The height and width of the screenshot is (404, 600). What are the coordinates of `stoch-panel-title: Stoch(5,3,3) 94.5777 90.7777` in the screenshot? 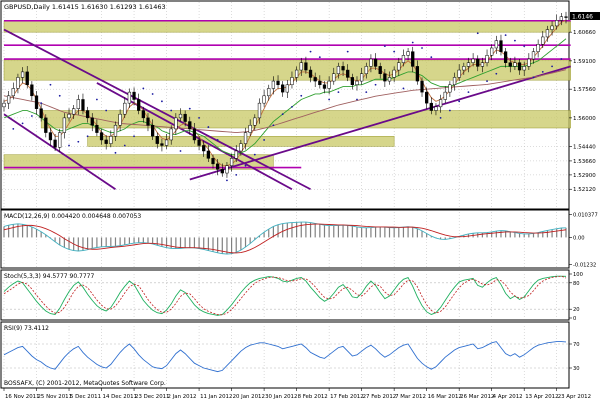 It's located at (49, 276).